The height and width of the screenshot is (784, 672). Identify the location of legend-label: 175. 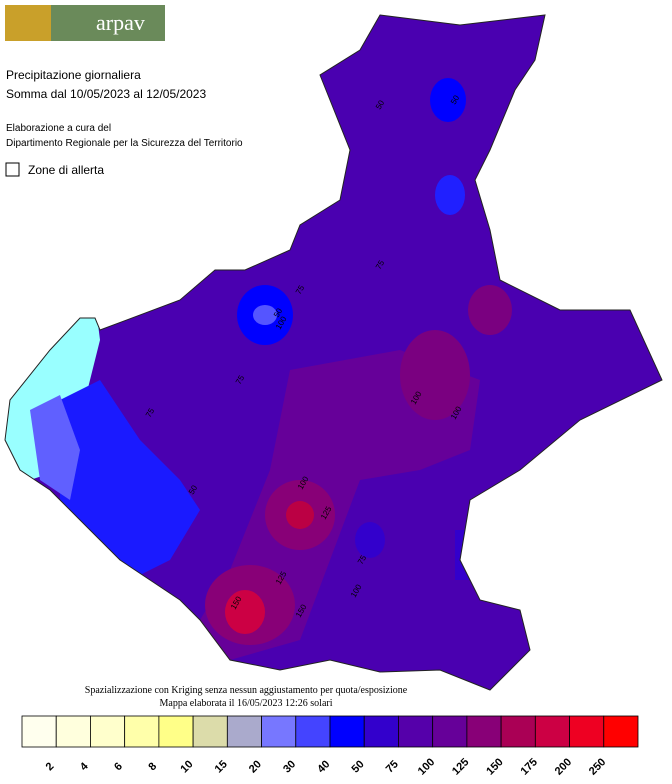
(528, 766).